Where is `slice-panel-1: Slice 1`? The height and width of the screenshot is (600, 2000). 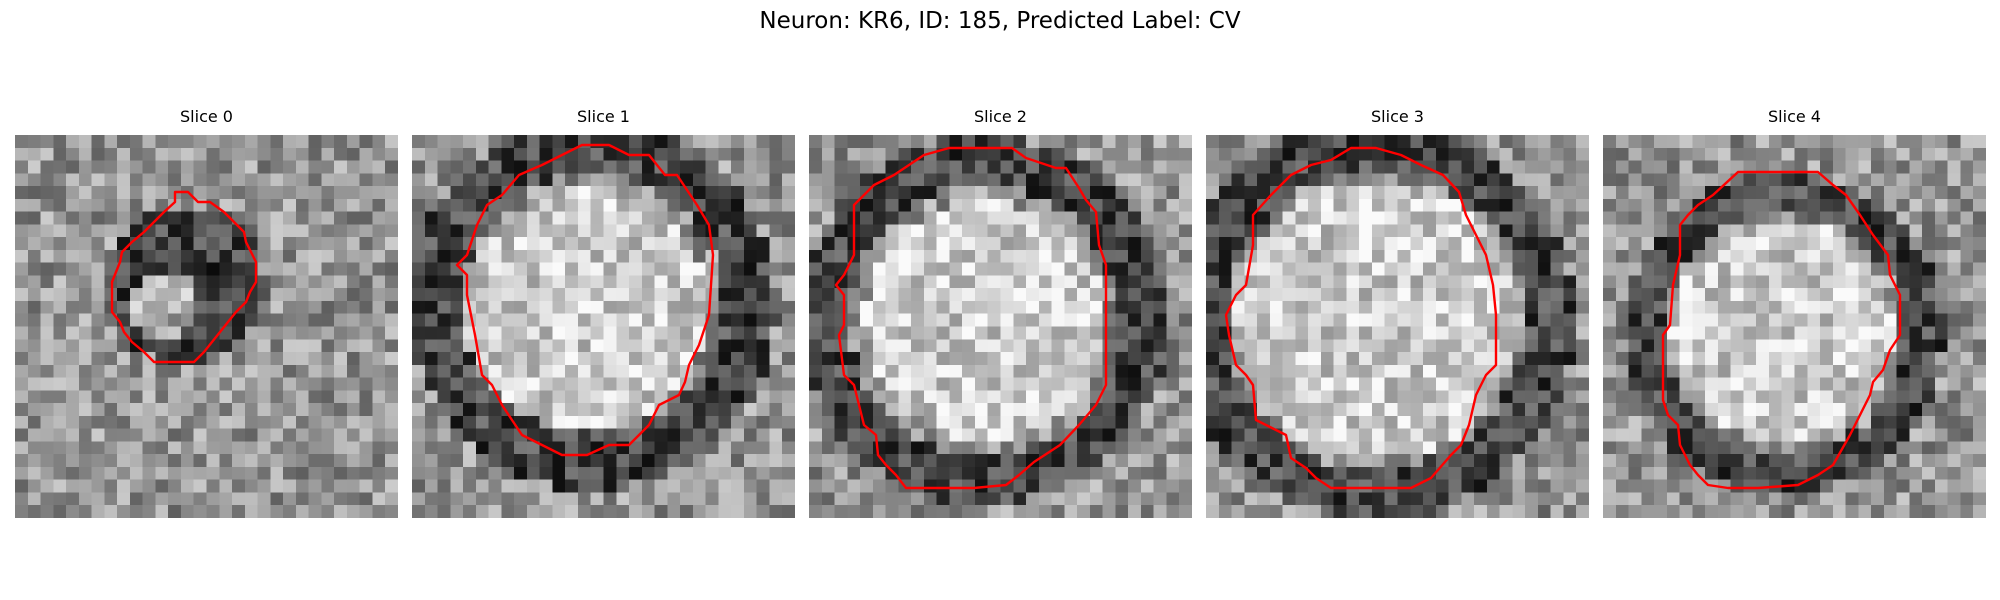
slice-panel-1: Slice 1 is located at coordinates (603, 312).